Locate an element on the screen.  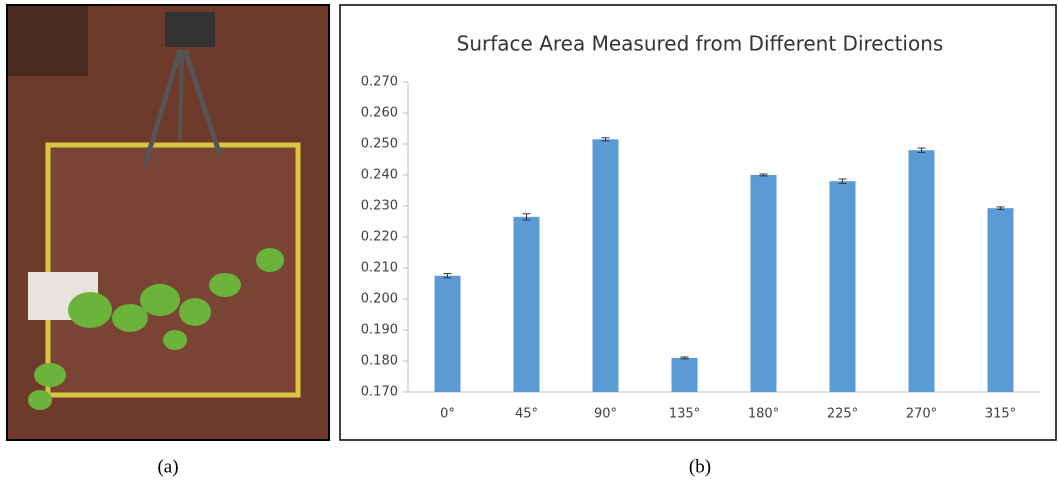
y-tick-label: 0.190 is located at coordinates (379, 330).